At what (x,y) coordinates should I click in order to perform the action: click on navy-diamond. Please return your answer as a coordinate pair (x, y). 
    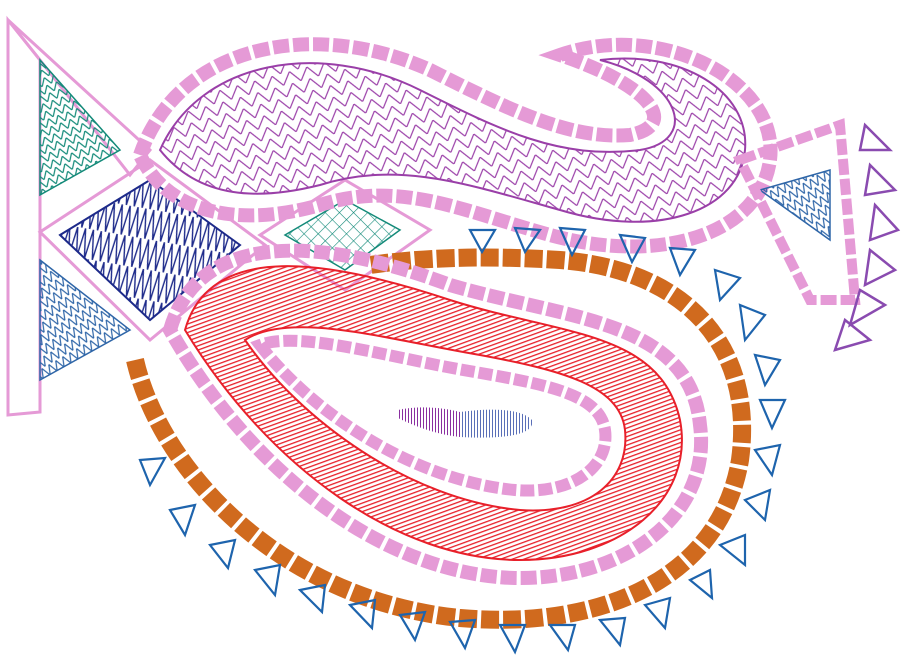
    Looking at the image, I should click on (152, 250).